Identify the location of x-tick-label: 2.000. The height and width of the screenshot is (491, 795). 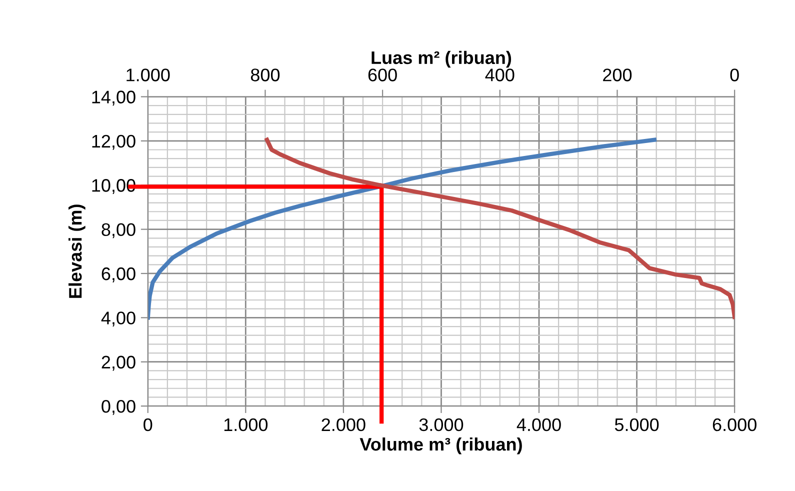
(344, 425).